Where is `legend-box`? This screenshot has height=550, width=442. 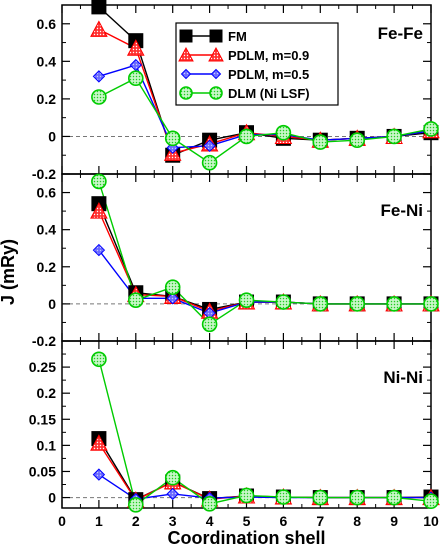
legend-box is located at coordinates (257, 64).